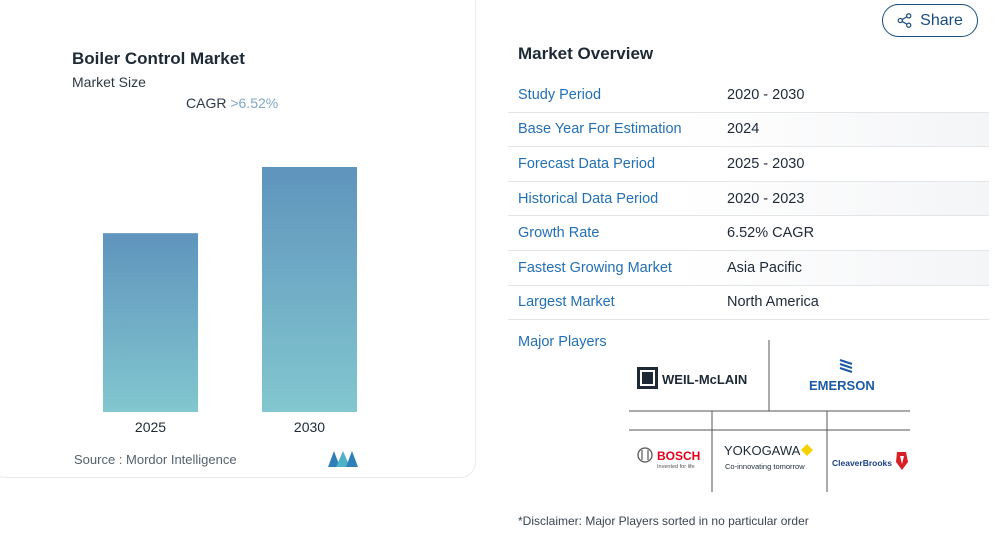  I want to click on overview-row: Largest Market North America, so click(748, 303).